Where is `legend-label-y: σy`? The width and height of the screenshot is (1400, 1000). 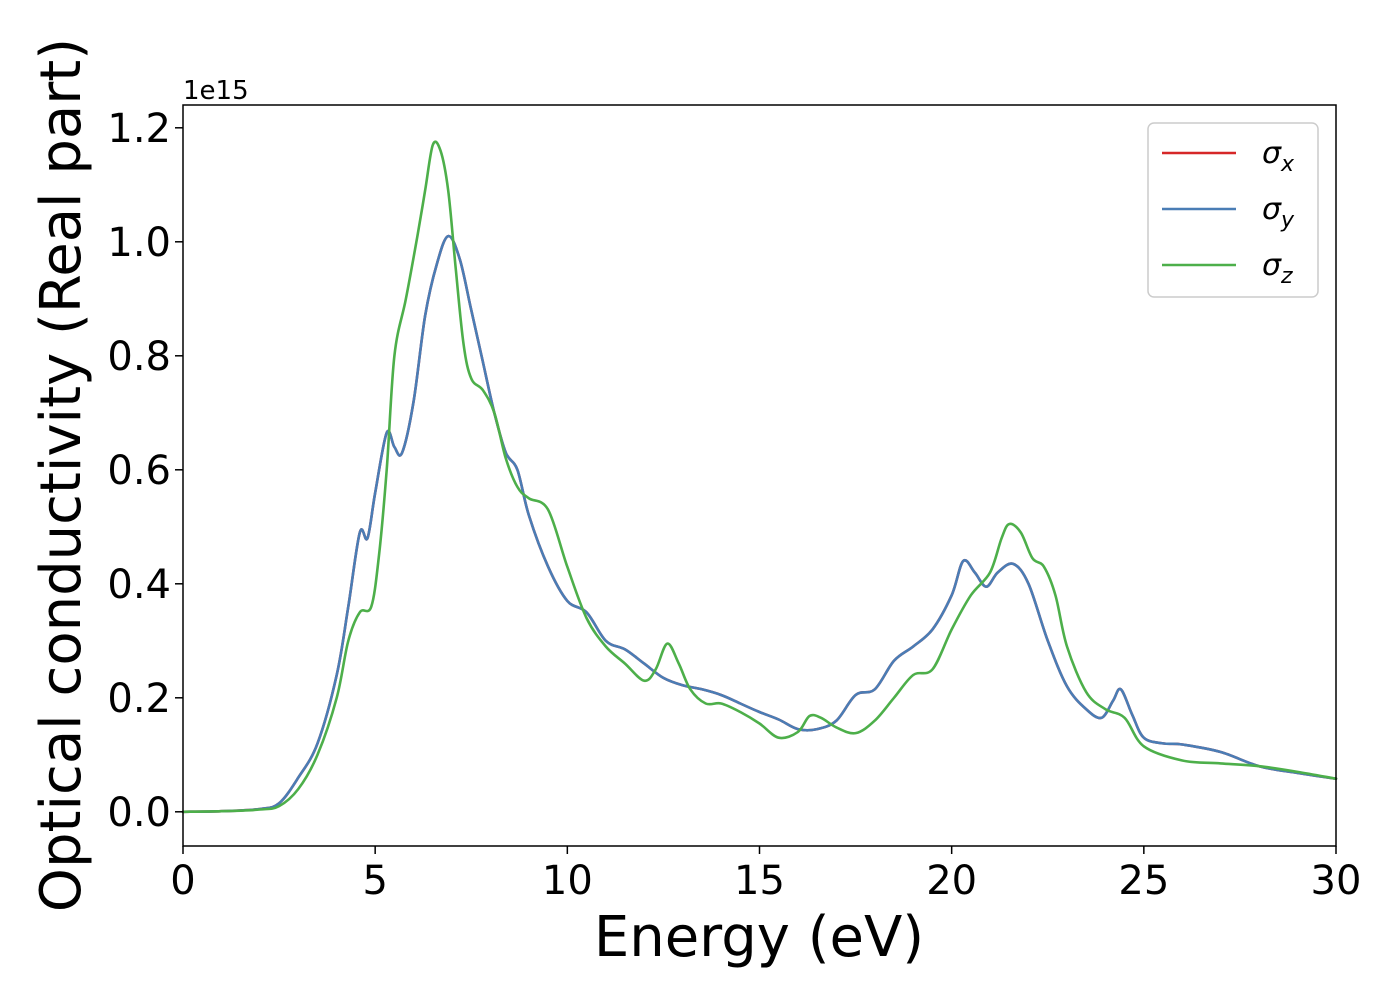 legend-label-y: σy is located at coordinates (1278, 212).